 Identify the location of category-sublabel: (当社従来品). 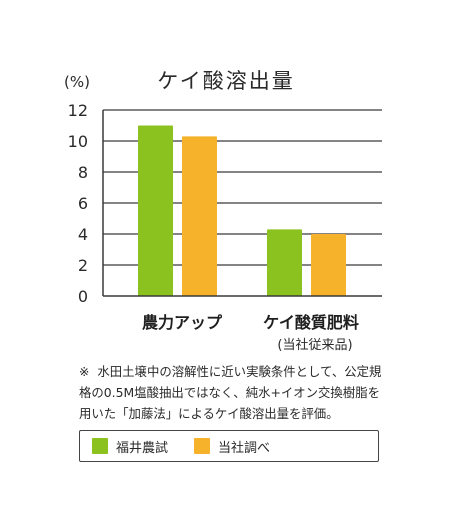
(314, 345).